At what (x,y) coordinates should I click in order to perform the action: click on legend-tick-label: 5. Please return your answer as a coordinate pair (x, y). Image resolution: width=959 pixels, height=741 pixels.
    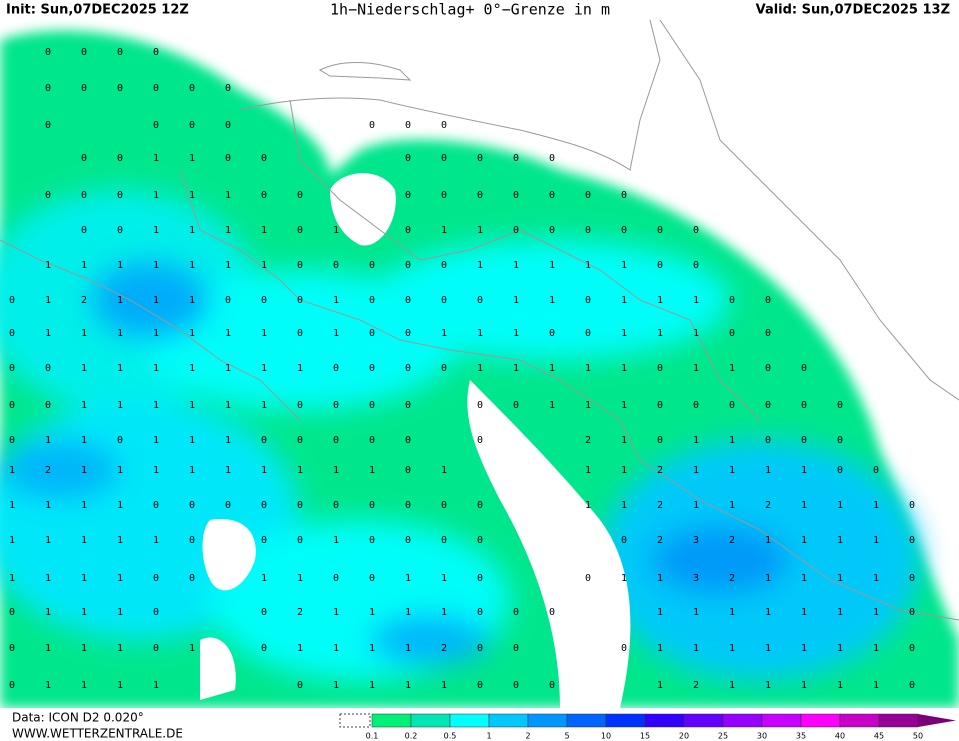
    Looking at the image, I should click on (566, 736).